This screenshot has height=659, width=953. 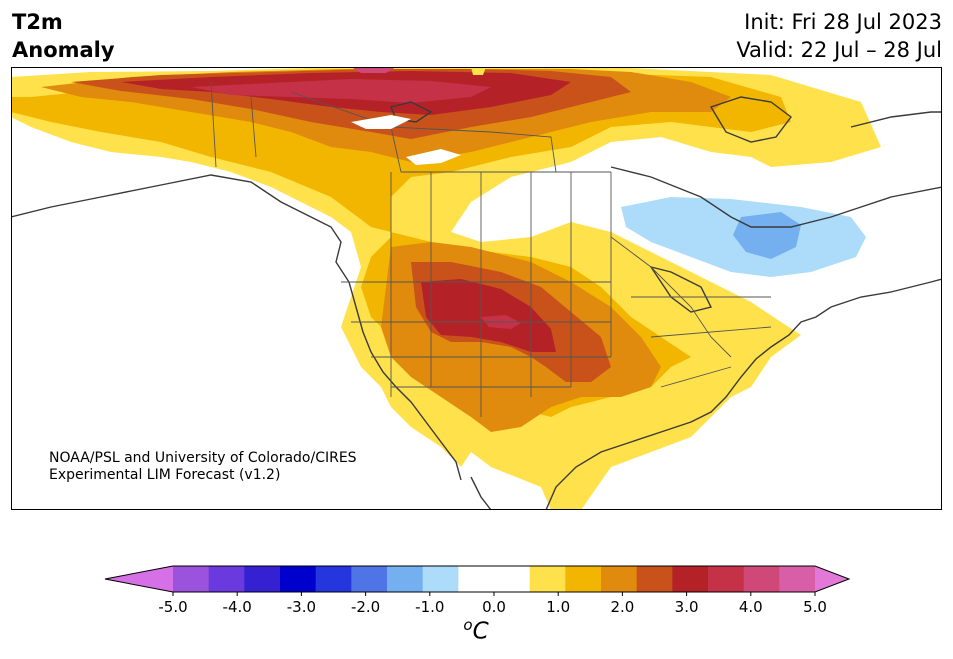 I want to click on colorbar-segments, so click(x=477, y=579).